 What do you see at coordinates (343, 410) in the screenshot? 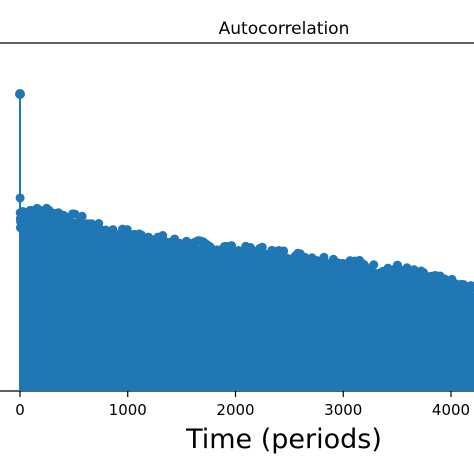
I see `x-tick-label: 3000` at bounding box center [343, 410].